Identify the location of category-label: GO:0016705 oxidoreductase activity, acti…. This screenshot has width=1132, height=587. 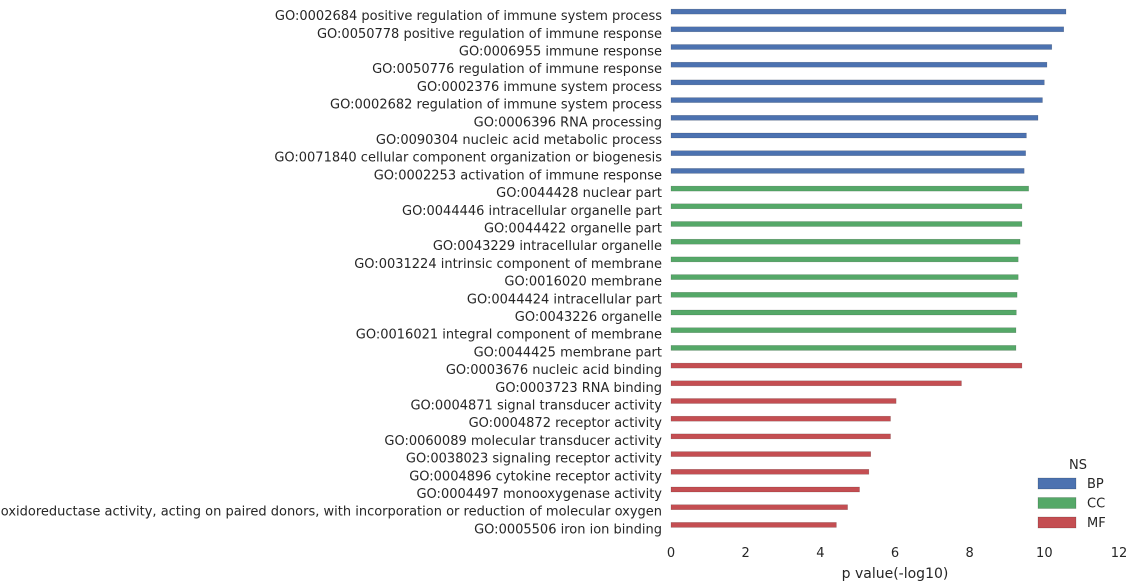
(331, 512).